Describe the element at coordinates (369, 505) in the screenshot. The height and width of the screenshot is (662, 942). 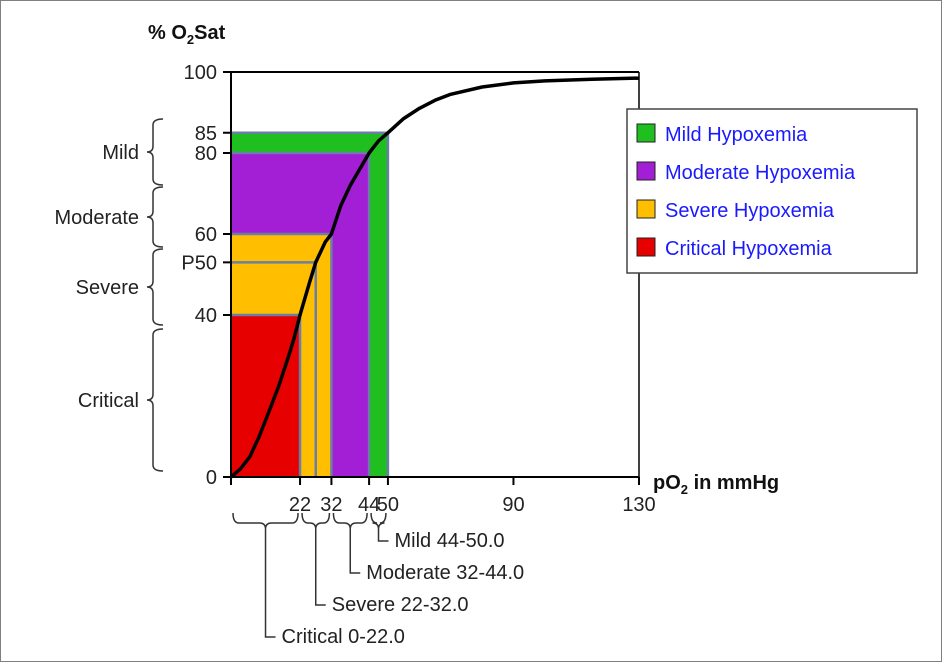
I see `x-tick-label: 44` at that location.